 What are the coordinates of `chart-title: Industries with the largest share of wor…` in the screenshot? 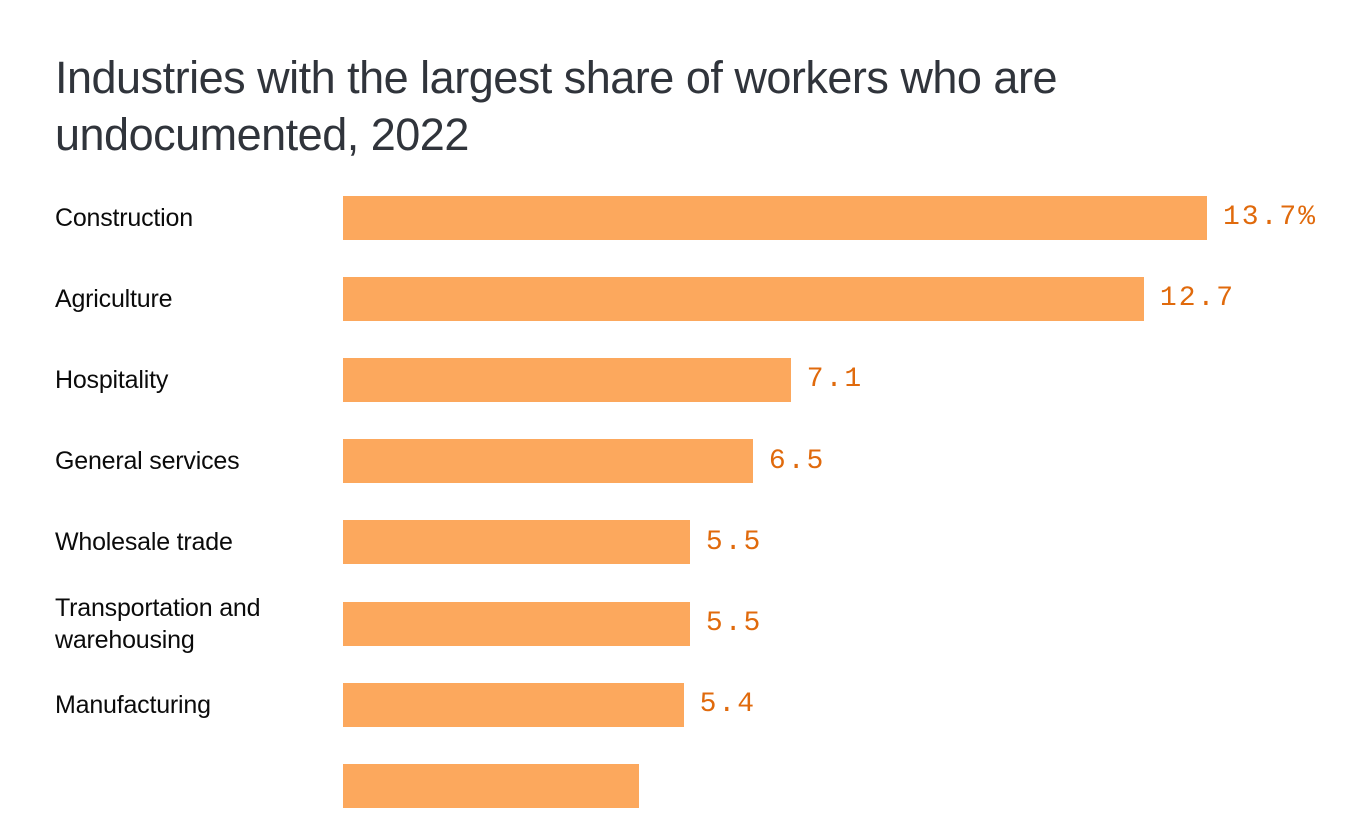 It's located at (595, 106).